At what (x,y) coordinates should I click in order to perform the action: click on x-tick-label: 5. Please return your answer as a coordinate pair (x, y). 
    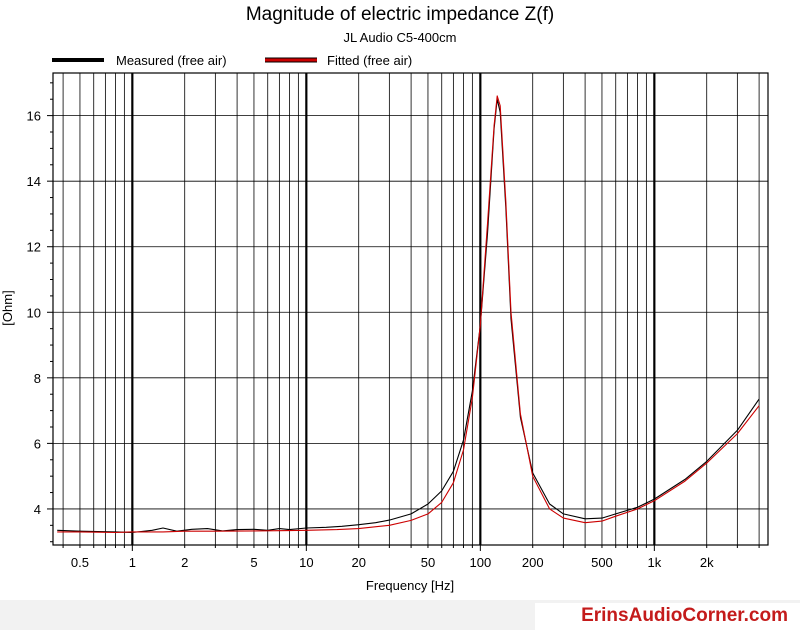
    Looking at the image, I should click on (253, 562).